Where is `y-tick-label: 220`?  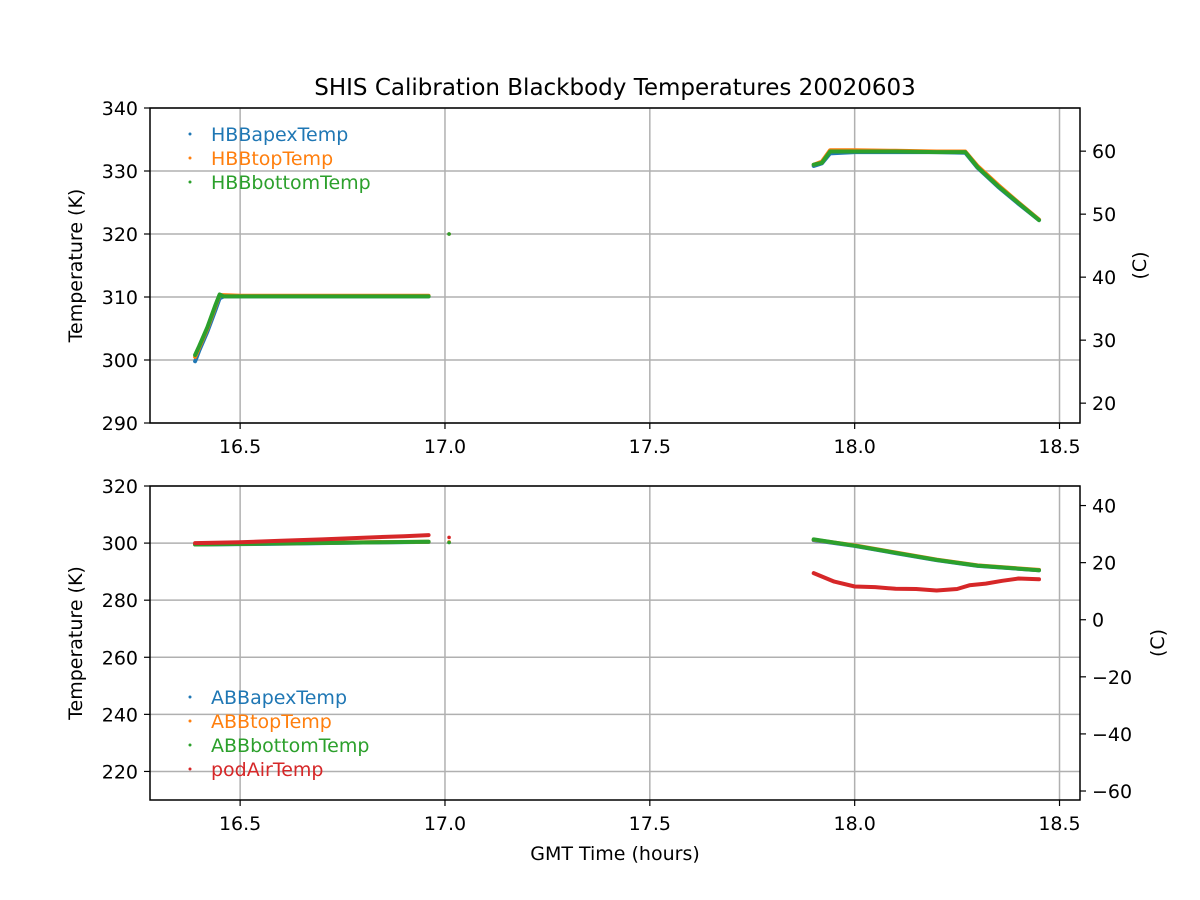 y-tick-label: 220 is located at coordinates (120, 772).